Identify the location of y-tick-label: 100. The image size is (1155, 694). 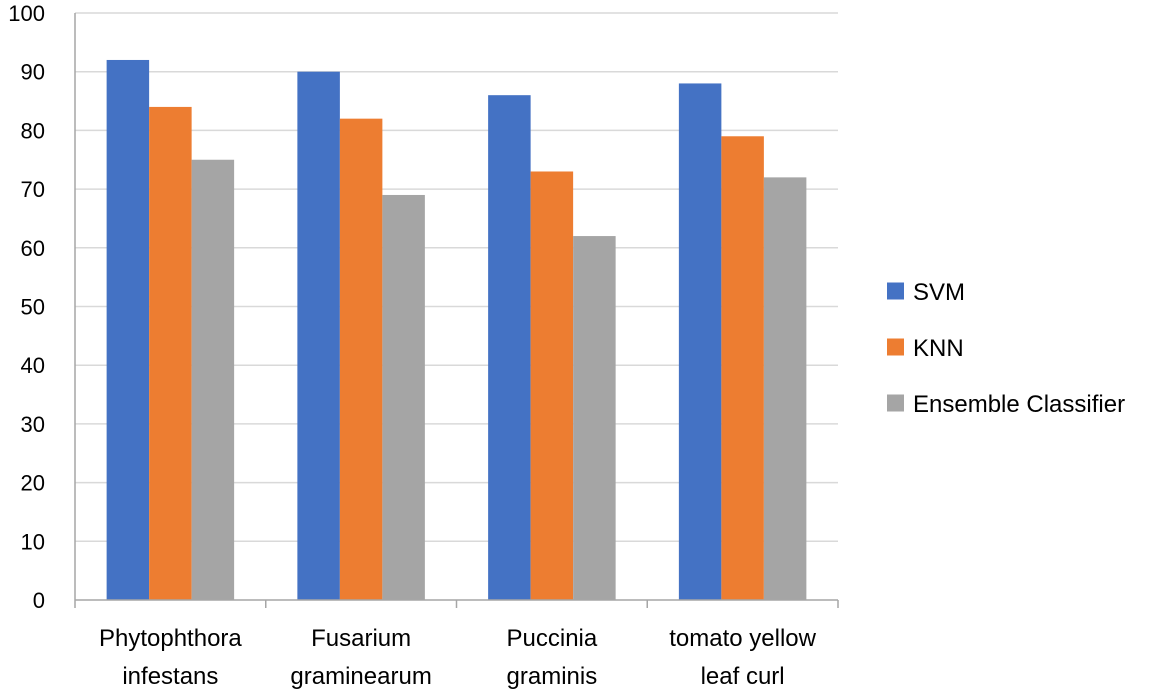
(26, 13).